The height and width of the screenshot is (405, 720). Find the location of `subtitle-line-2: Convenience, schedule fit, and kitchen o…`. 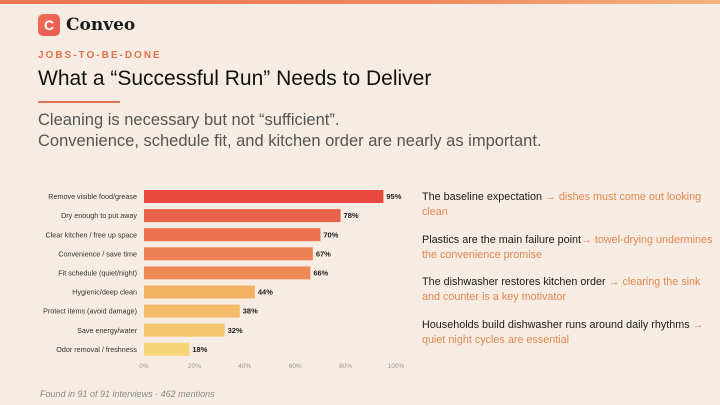

subtitle-line-2: Convenience, schedule fit, and kitchen o… is located at coordinates (290, 141).